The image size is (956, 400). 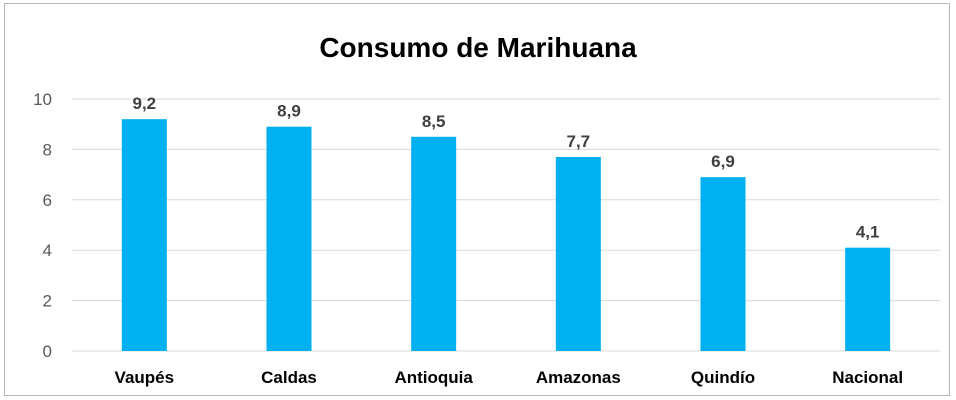 I want to click on x-category-label: Amazonas, so click(x=578, y=377).